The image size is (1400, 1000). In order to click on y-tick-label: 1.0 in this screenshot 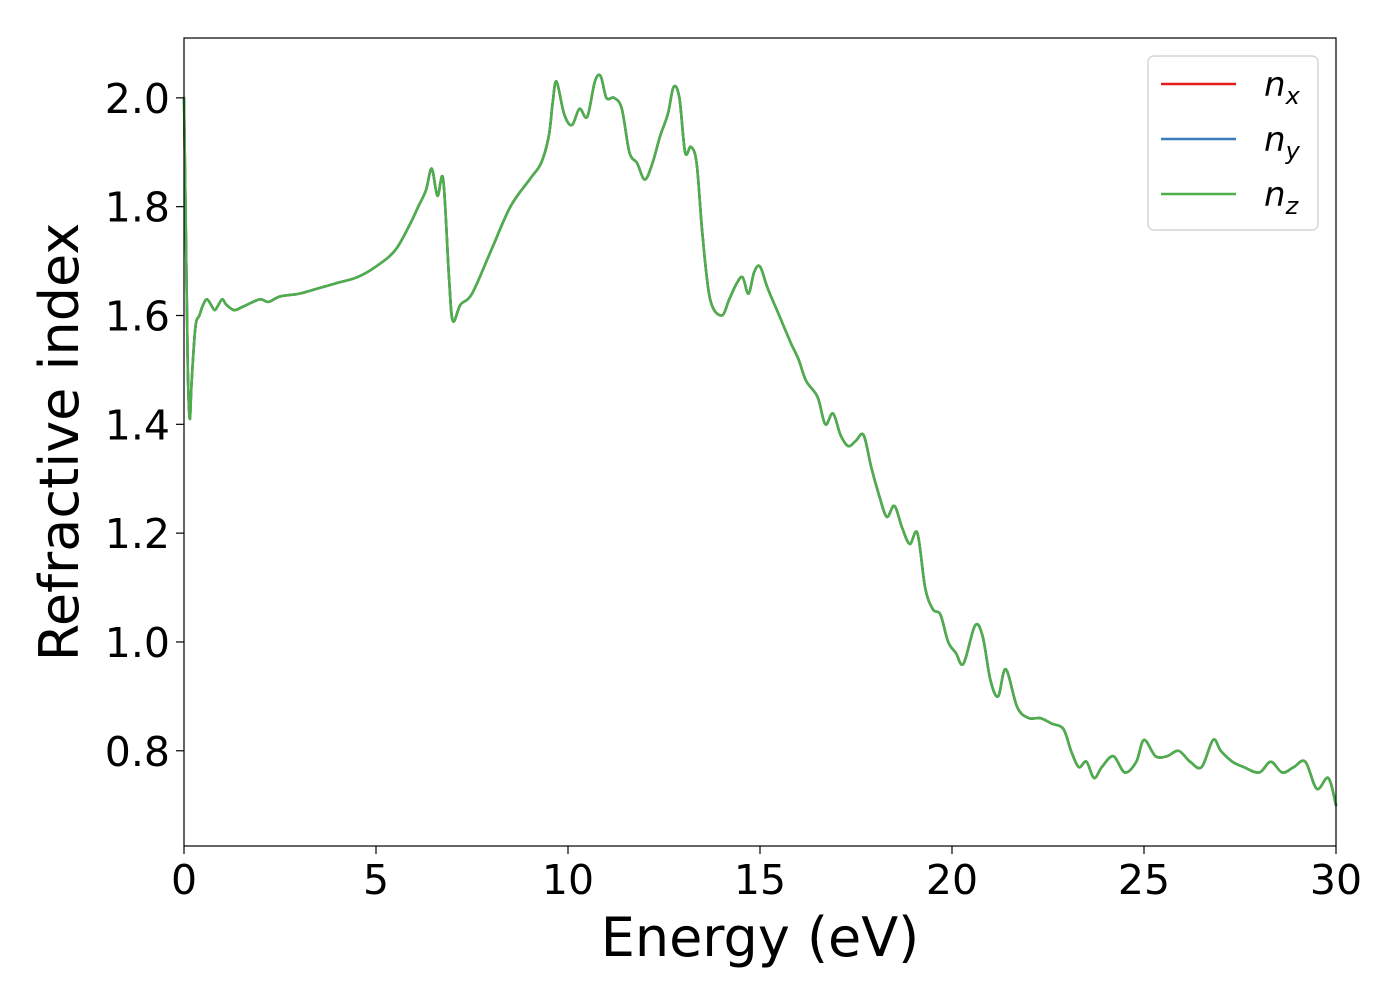, I will do `click(137, 643)`.